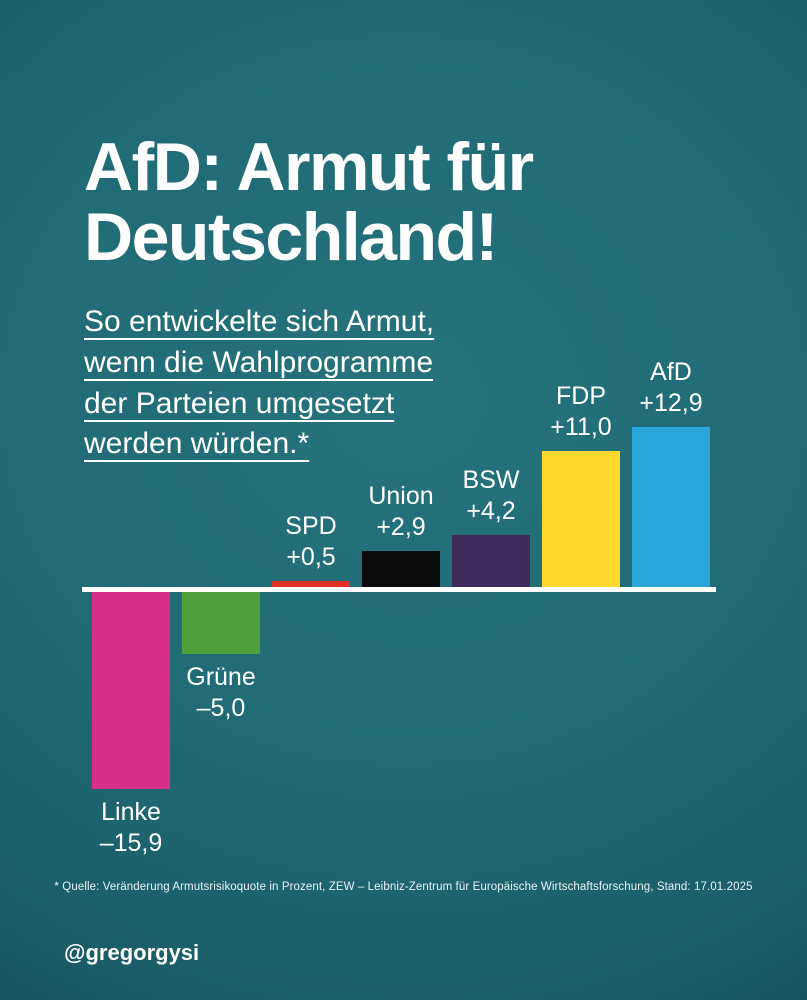 Image resolution: width=807 pixels, height=1000 pixels. What do you see at coordinates (221, 708) in the screenshot?
I see `bar-value-grune: –5,0` at bounding box center [221, 708].